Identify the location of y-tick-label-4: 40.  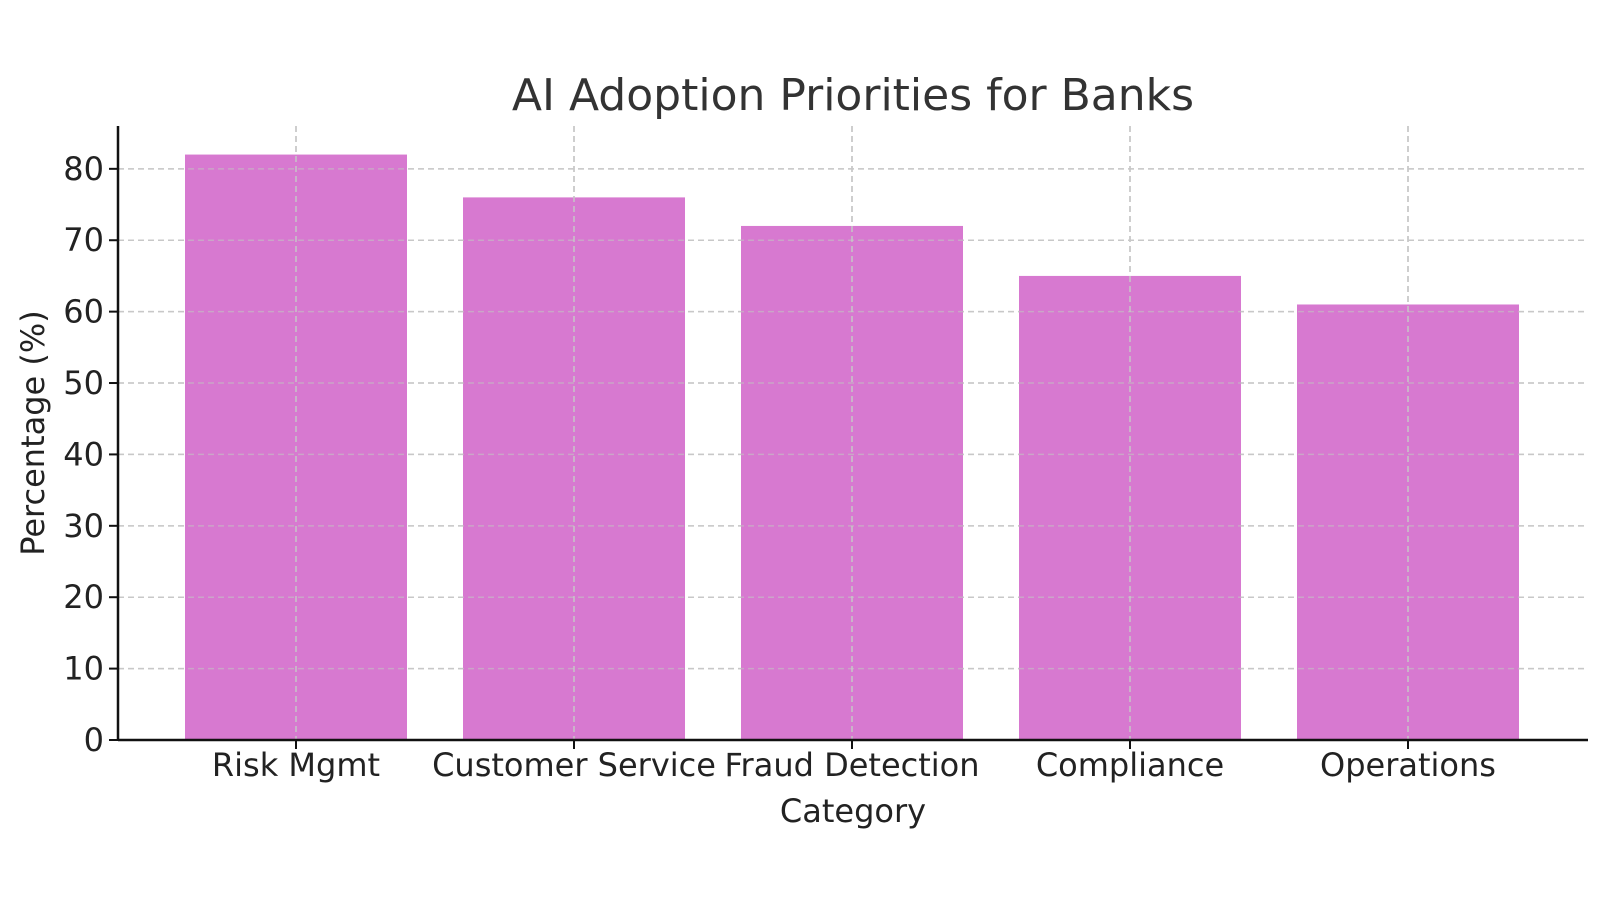
(83, 454).